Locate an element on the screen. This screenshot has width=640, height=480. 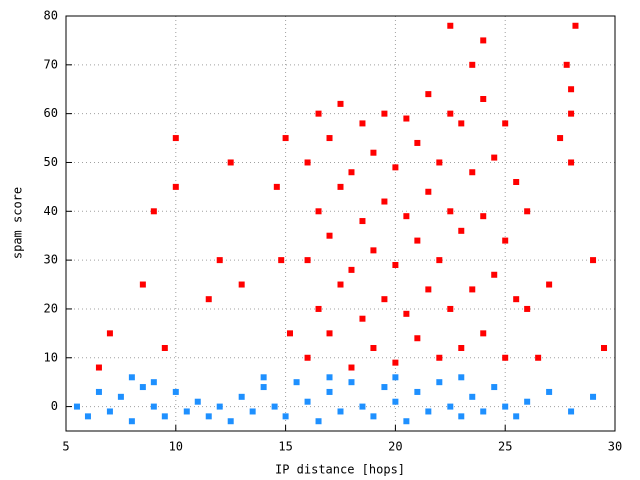
y-tick-label: 10 is located at coordinates (51, 357).